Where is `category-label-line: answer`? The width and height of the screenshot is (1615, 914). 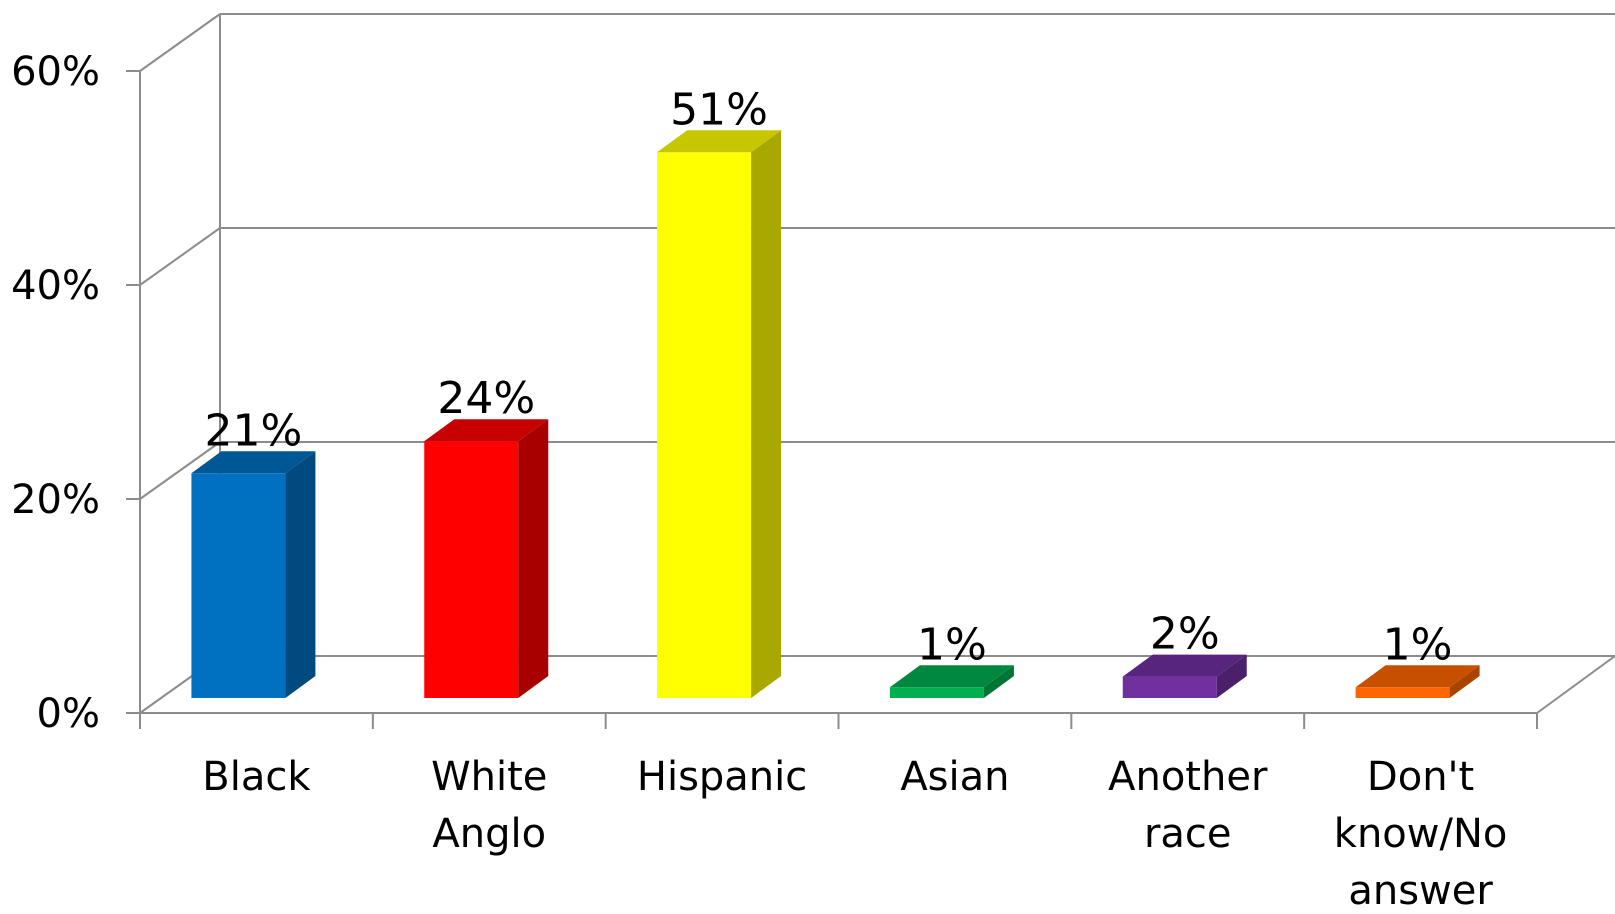
category-label-line: answer is located at coordinates (1420, 891).